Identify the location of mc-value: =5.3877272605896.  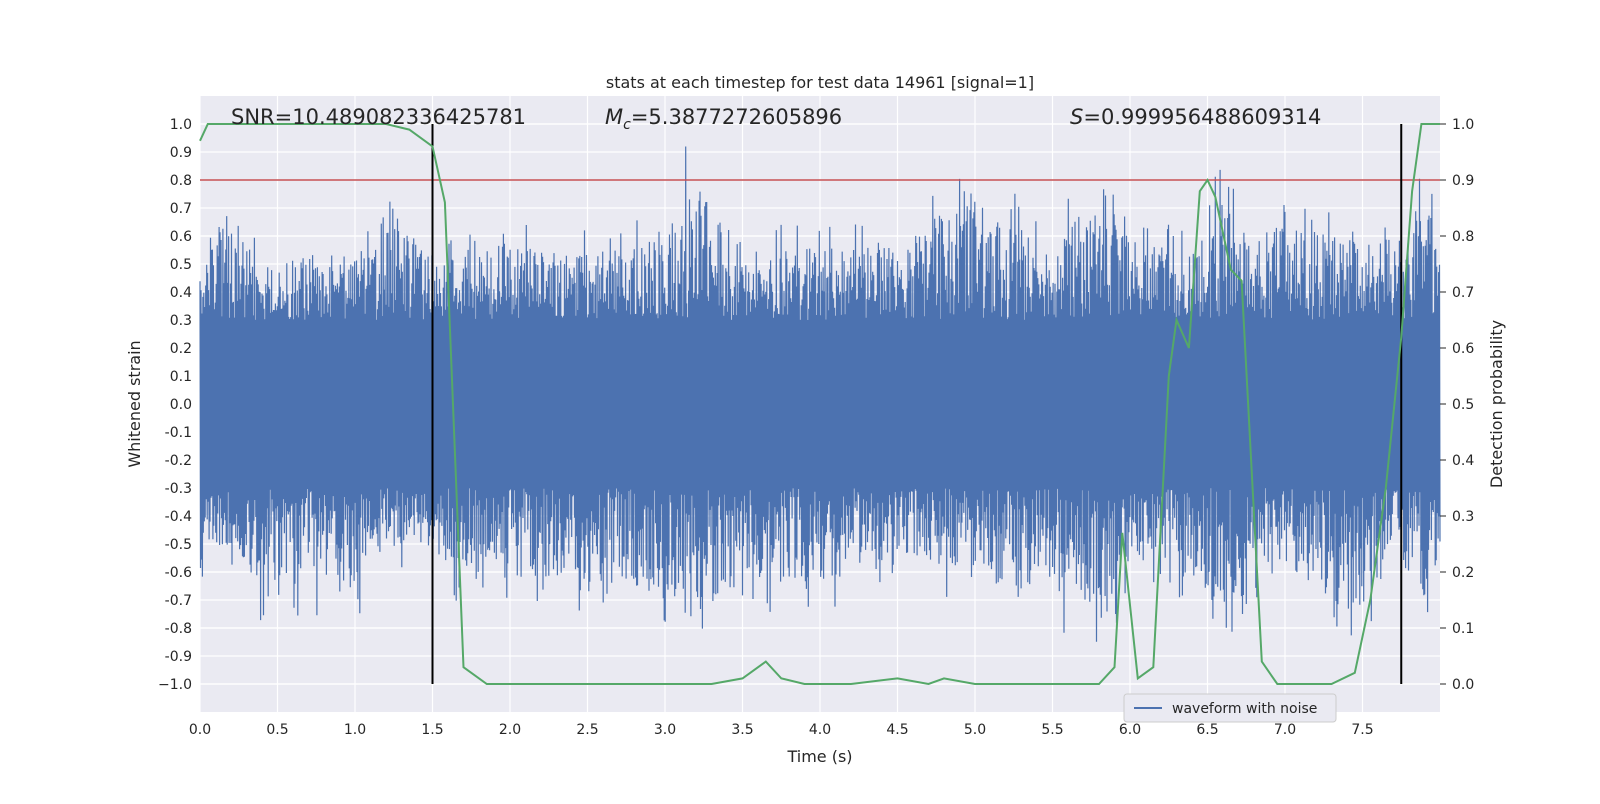
(736, 117).